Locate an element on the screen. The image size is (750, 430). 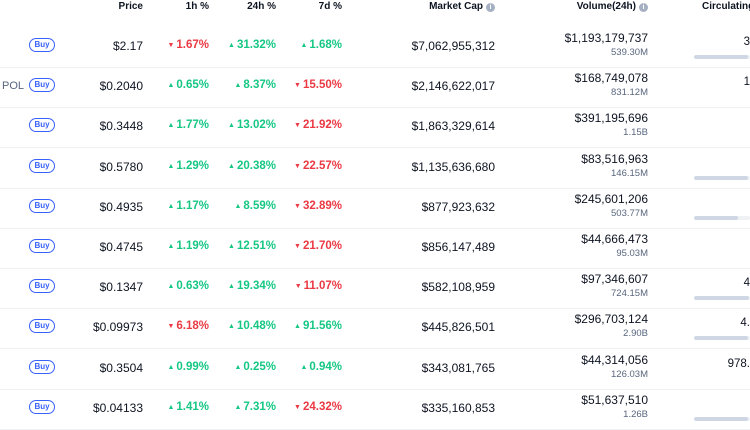
header-market-cap: Market Cap i is located at coordinates (437, 7).